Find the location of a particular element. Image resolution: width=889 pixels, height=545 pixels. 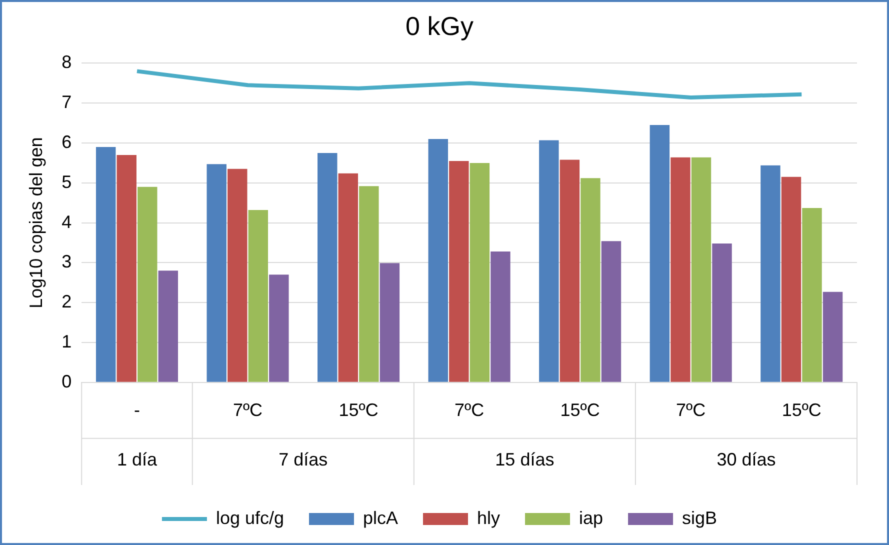

y-tick-label: 3 is located at coordinates (67, 262).